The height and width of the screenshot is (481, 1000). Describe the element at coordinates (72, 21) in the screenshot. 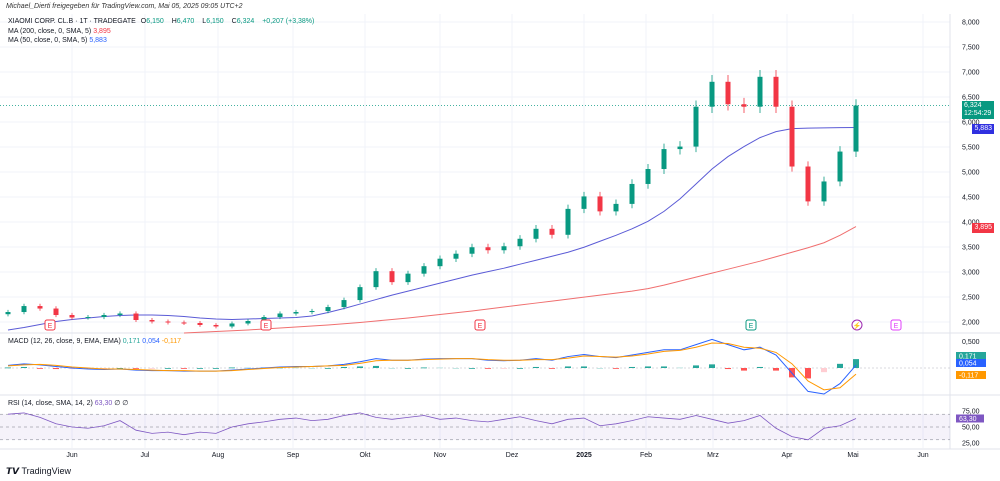

I see `symbol-label: XIAOMI CORP. CL.B · 1T · TRADEGATE` at that location.